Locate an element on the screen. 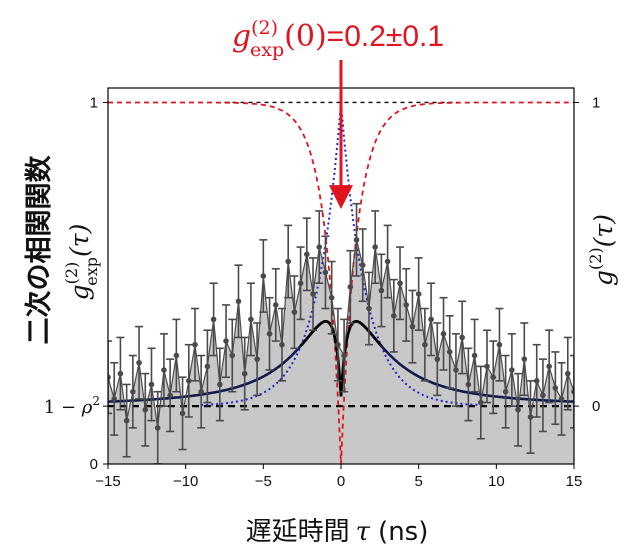 Image resolution: width=632 pixels, height=557 pixels. y-right-tick-label: 0 is located at coordinates (596, 406).